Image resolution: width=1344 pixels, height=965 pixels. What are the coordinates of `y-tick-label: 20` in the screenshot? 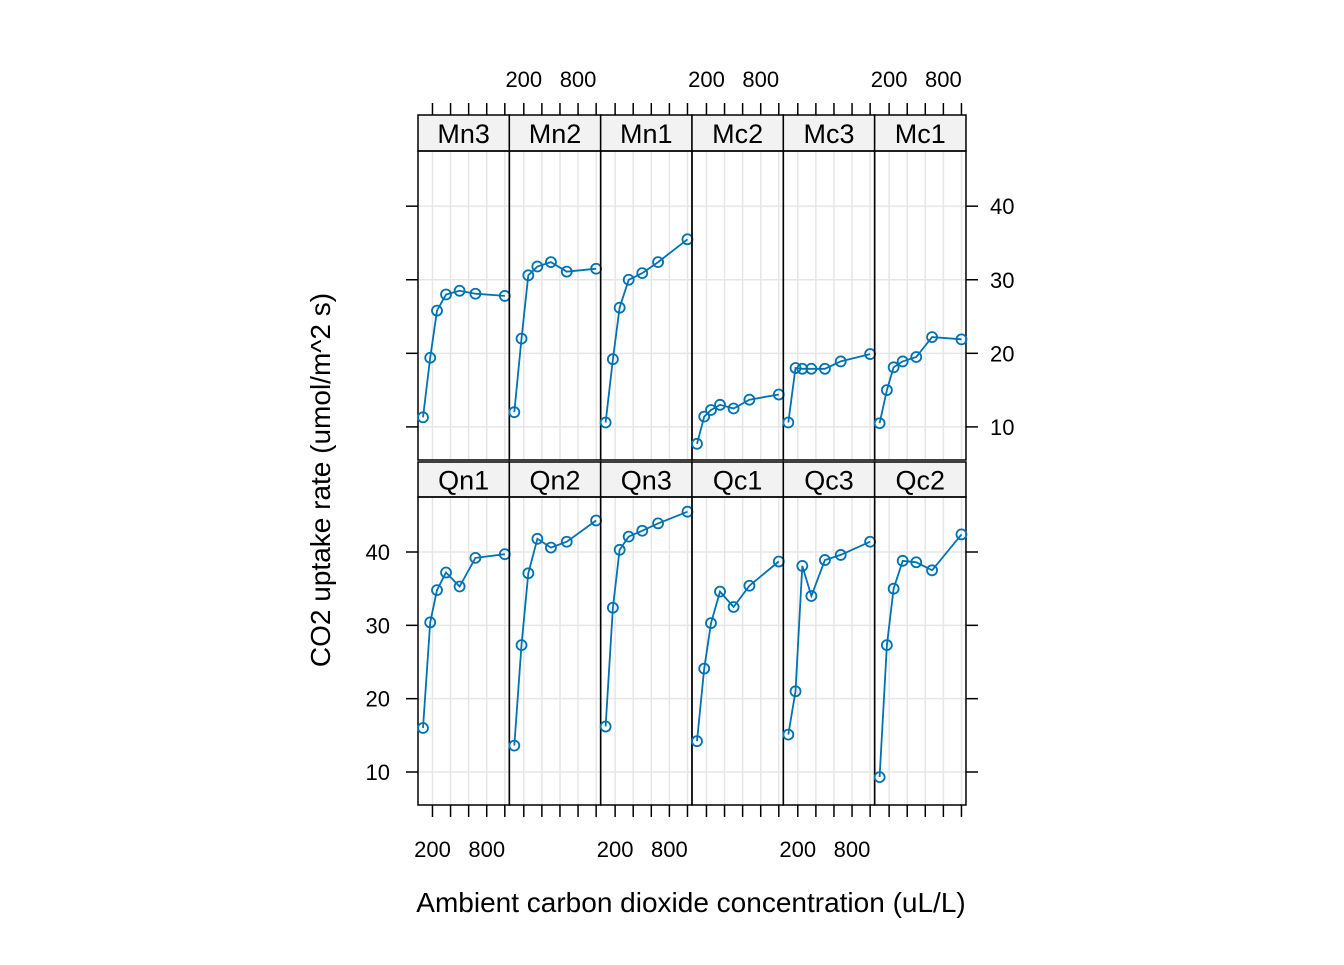 It's located at (1002, 353).